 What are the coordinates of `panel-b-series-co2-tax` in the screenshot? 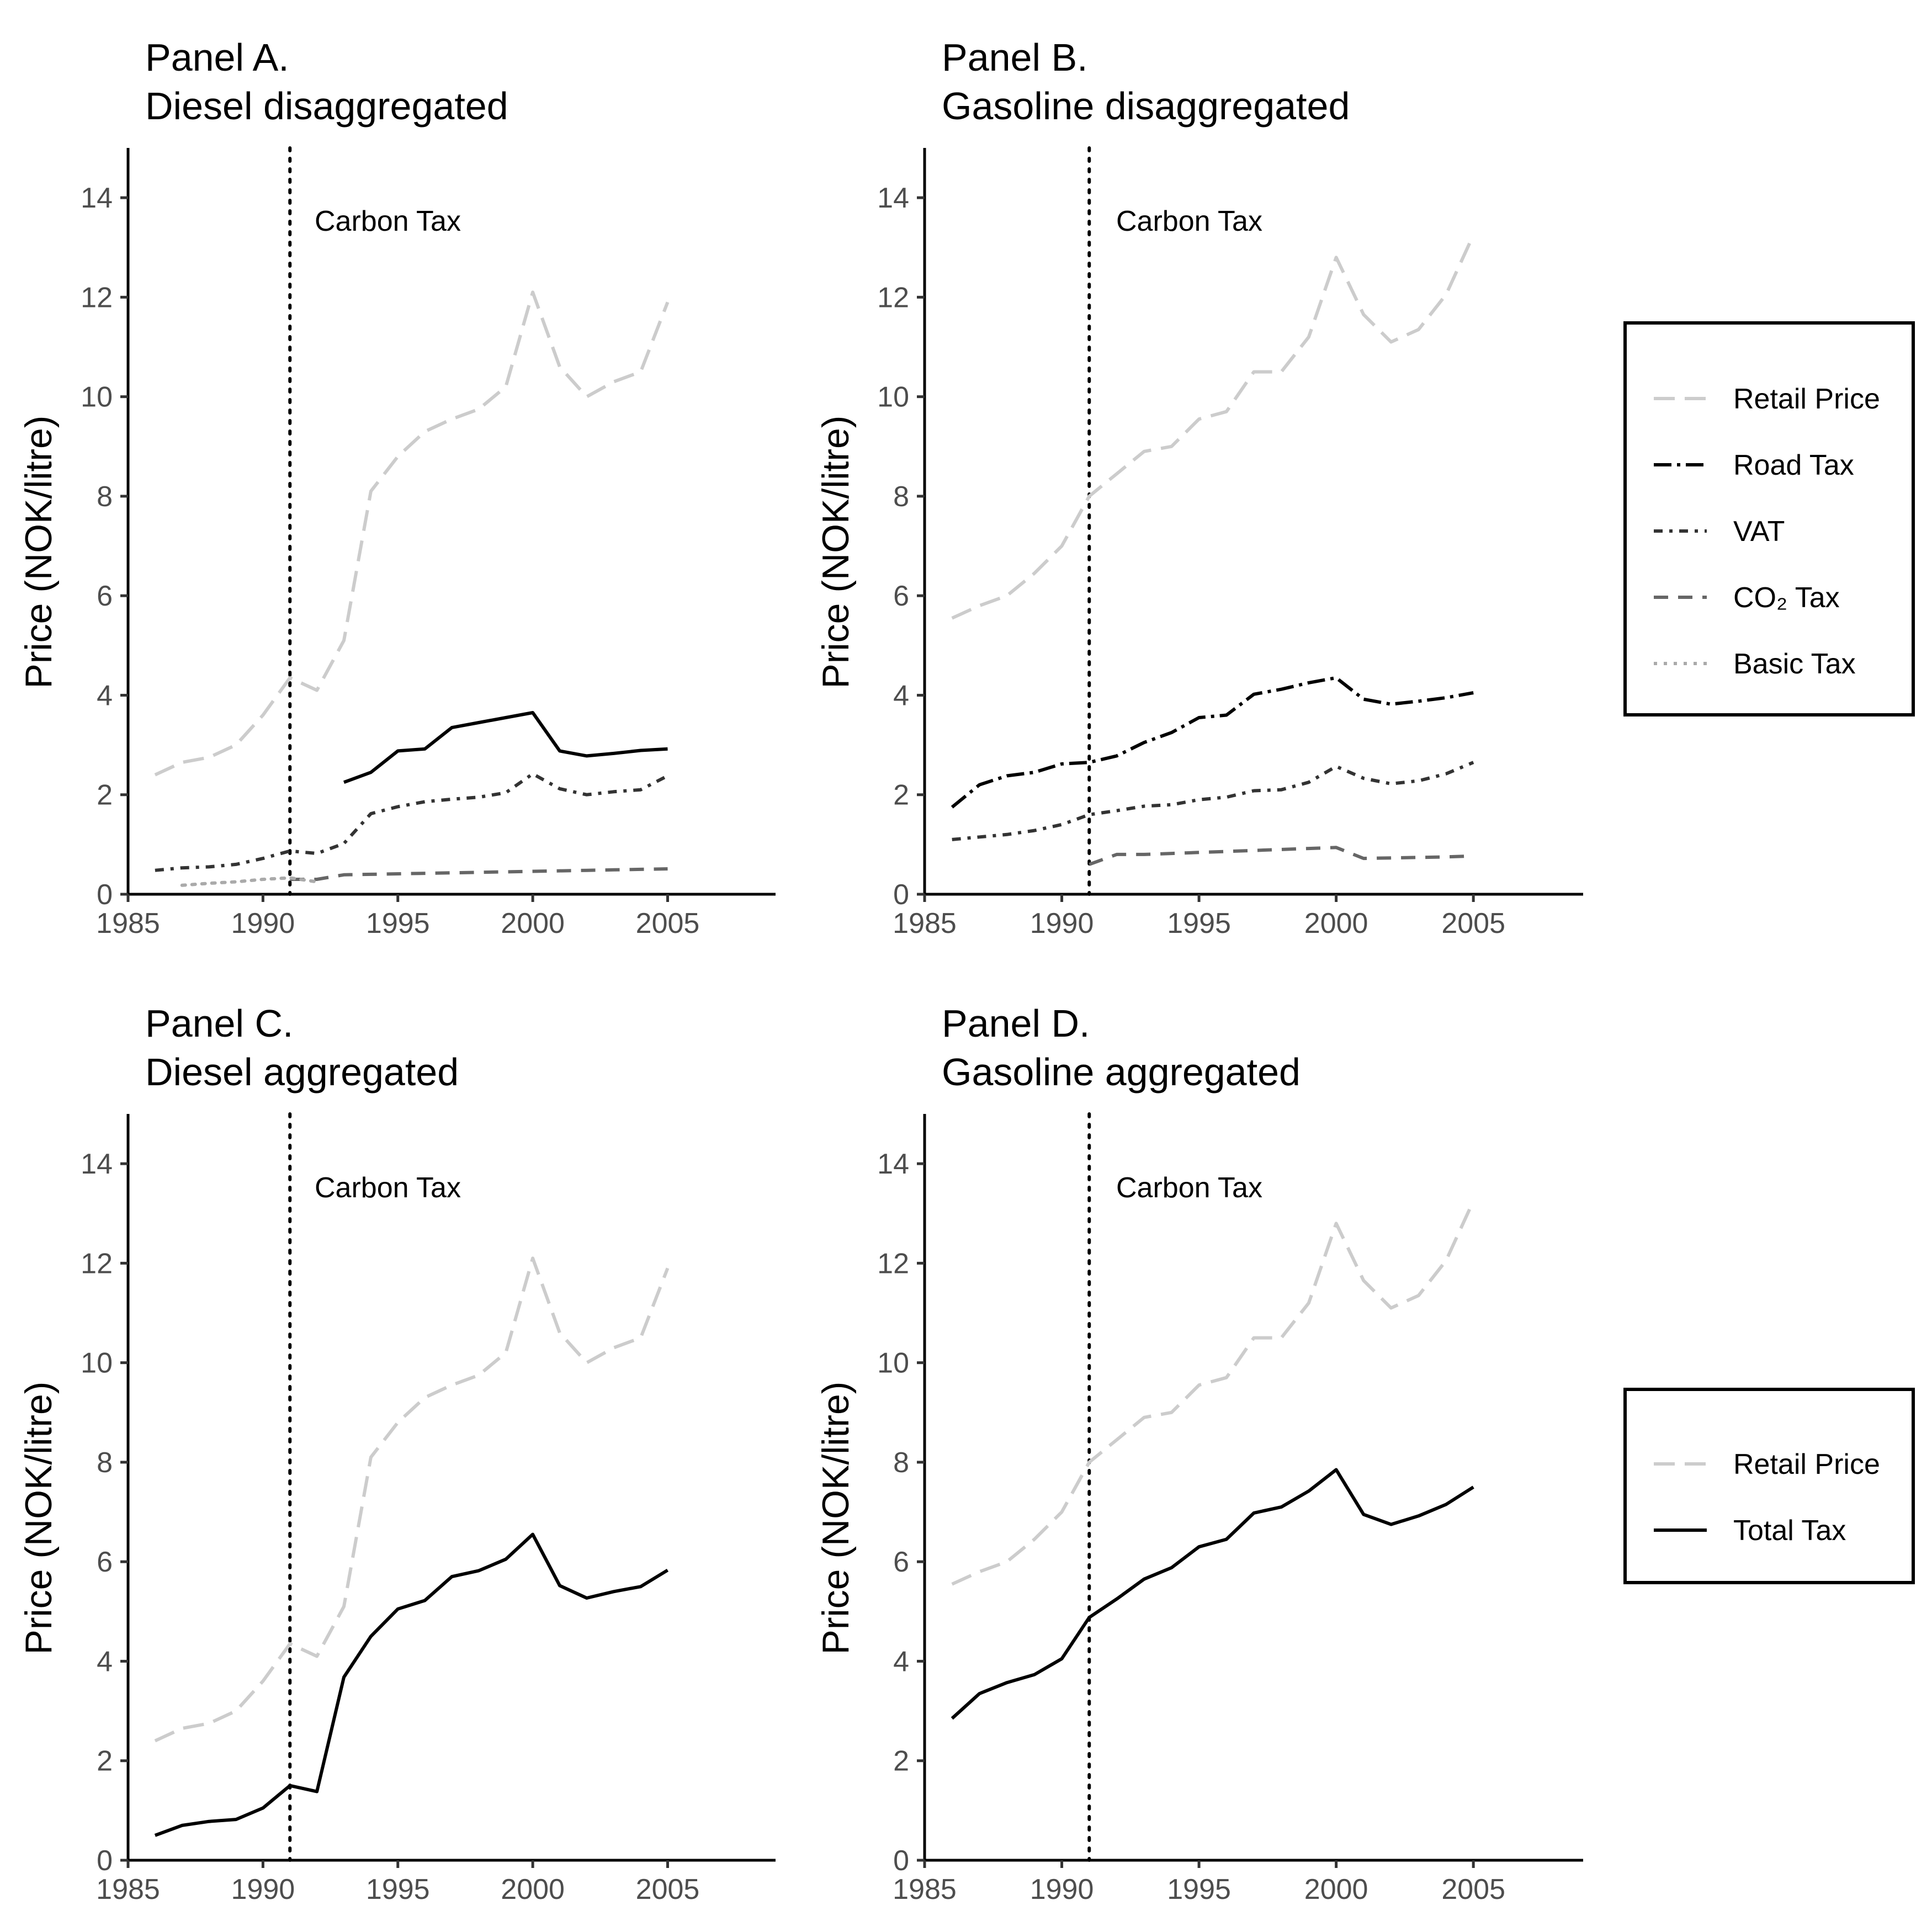 It's located at (1282, 856).